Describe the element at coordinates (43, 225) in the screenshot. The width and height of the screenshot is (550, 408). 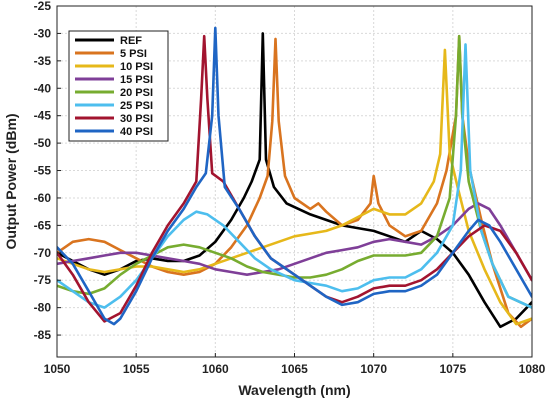
I see `y-tick-label: -65` at that location.